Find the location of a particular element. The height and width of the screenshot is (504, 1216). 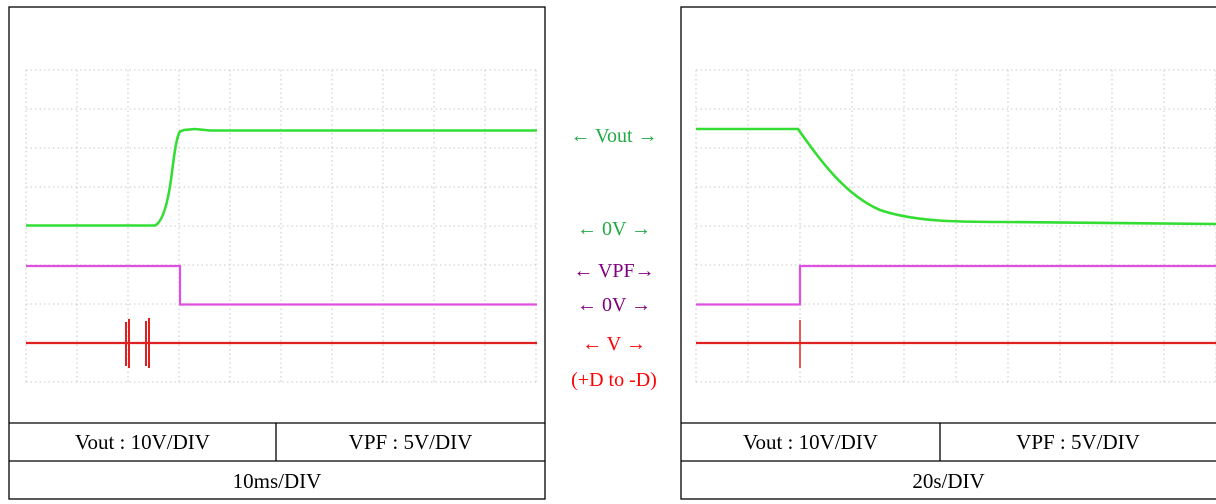

v-label: ← V → is located at coordinates (614, 344).